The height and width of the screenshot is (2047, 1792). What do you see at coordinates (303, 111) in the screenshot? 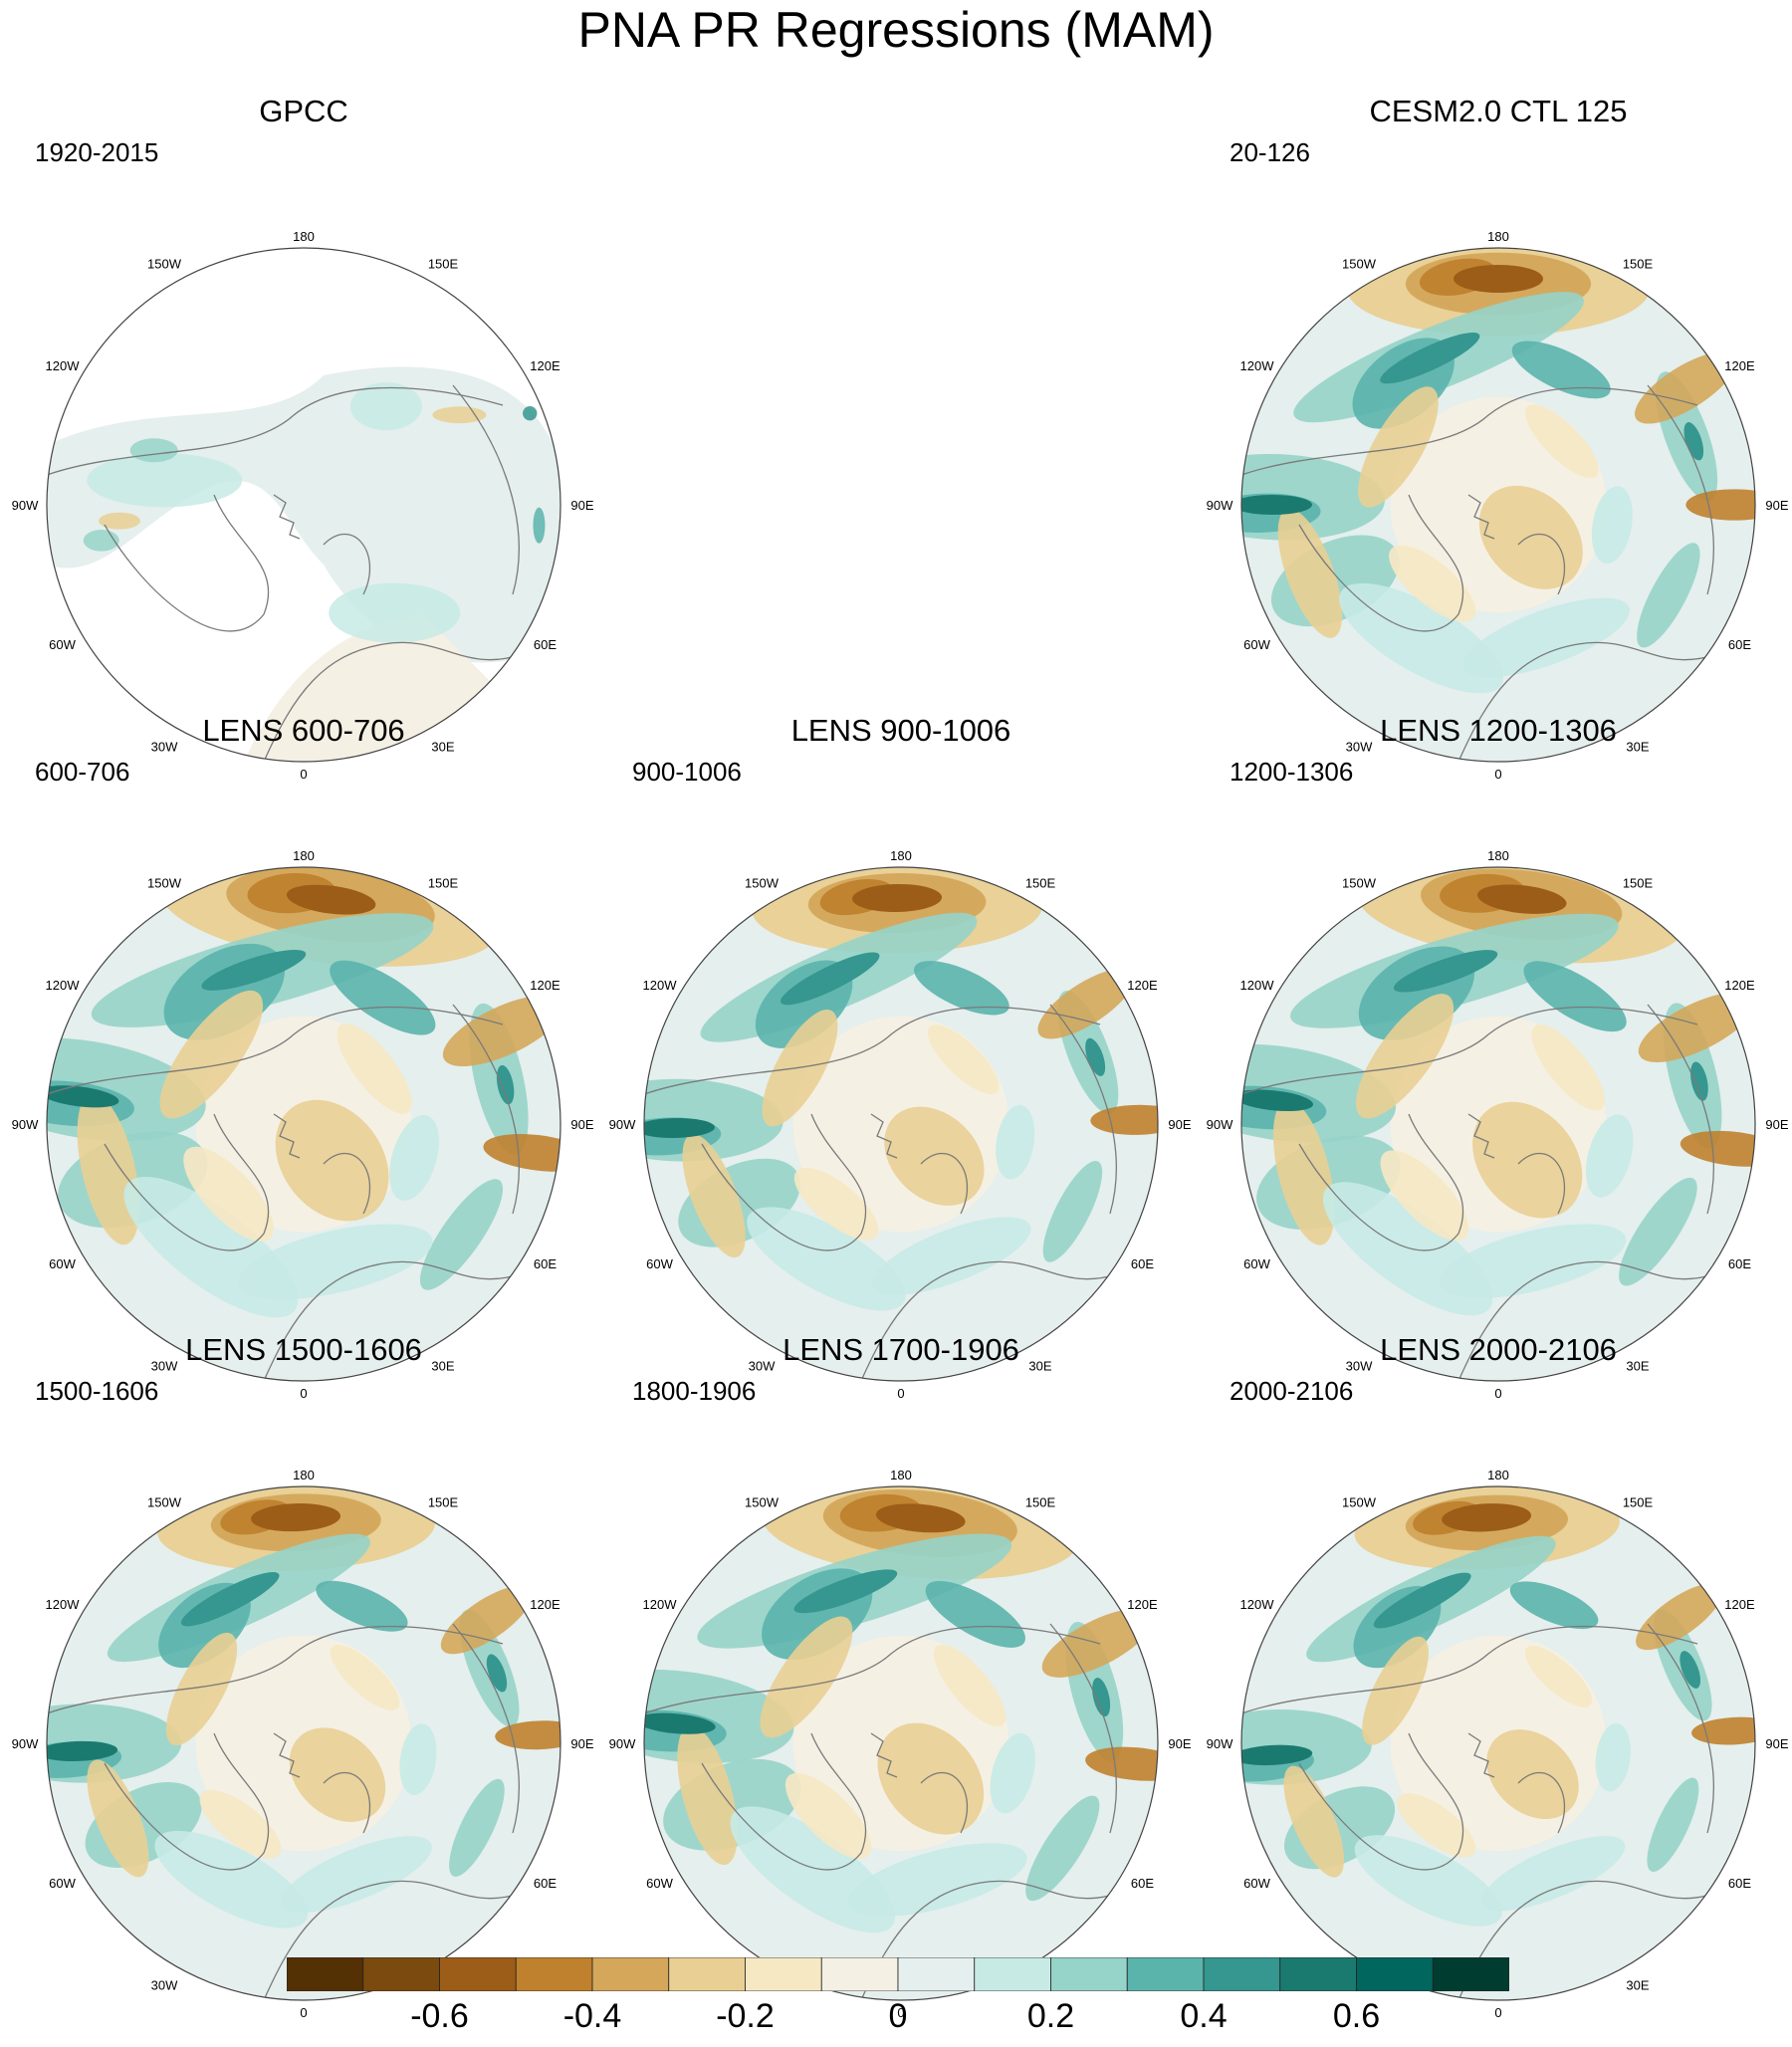
I see `panel-title: GPCC` at bounding box center [303, 111].